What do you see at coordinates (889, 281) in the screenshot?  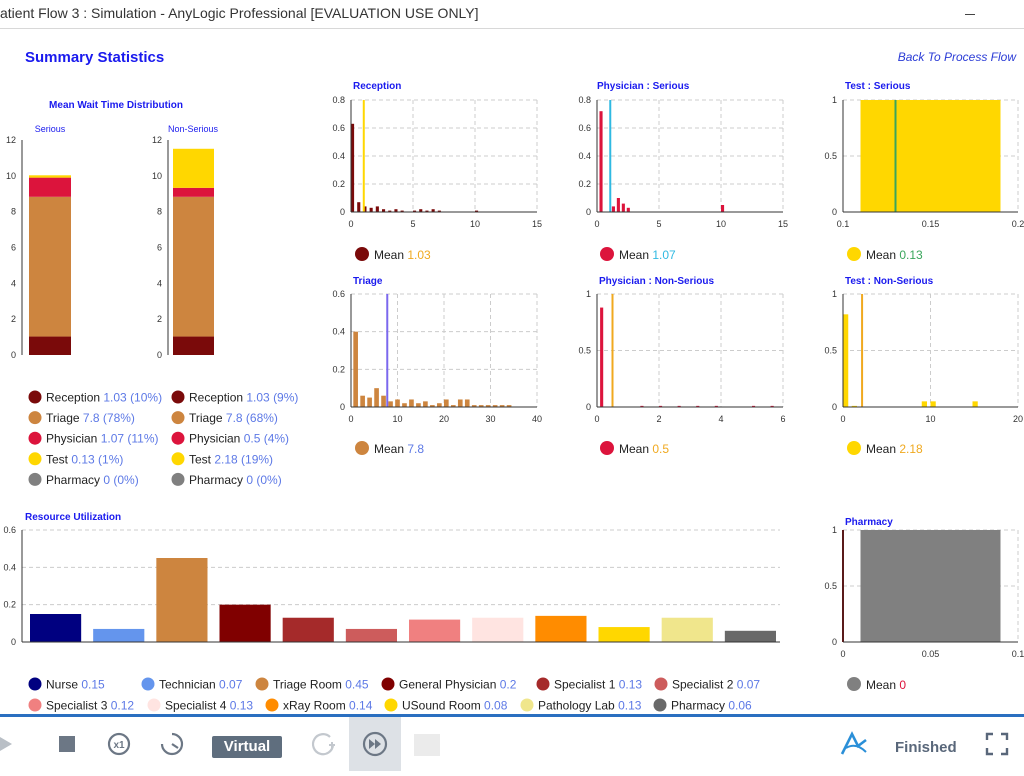 I see `hist-5-title: Test : Non-Serious` at bounding box center [889, 281].